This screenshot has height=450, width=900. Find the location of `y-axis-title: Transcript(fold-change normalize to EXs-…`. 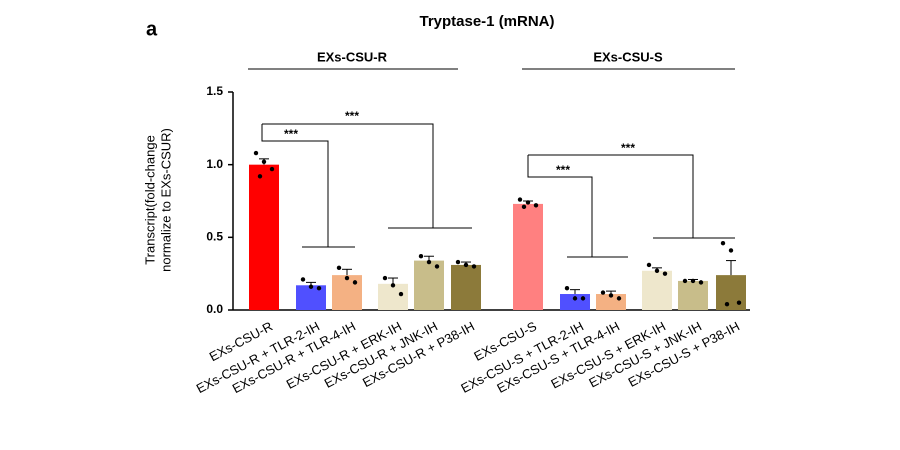

y-axis-title: Transcript(fold-change normalize to EXs-… is located at coordinates (157, 200).